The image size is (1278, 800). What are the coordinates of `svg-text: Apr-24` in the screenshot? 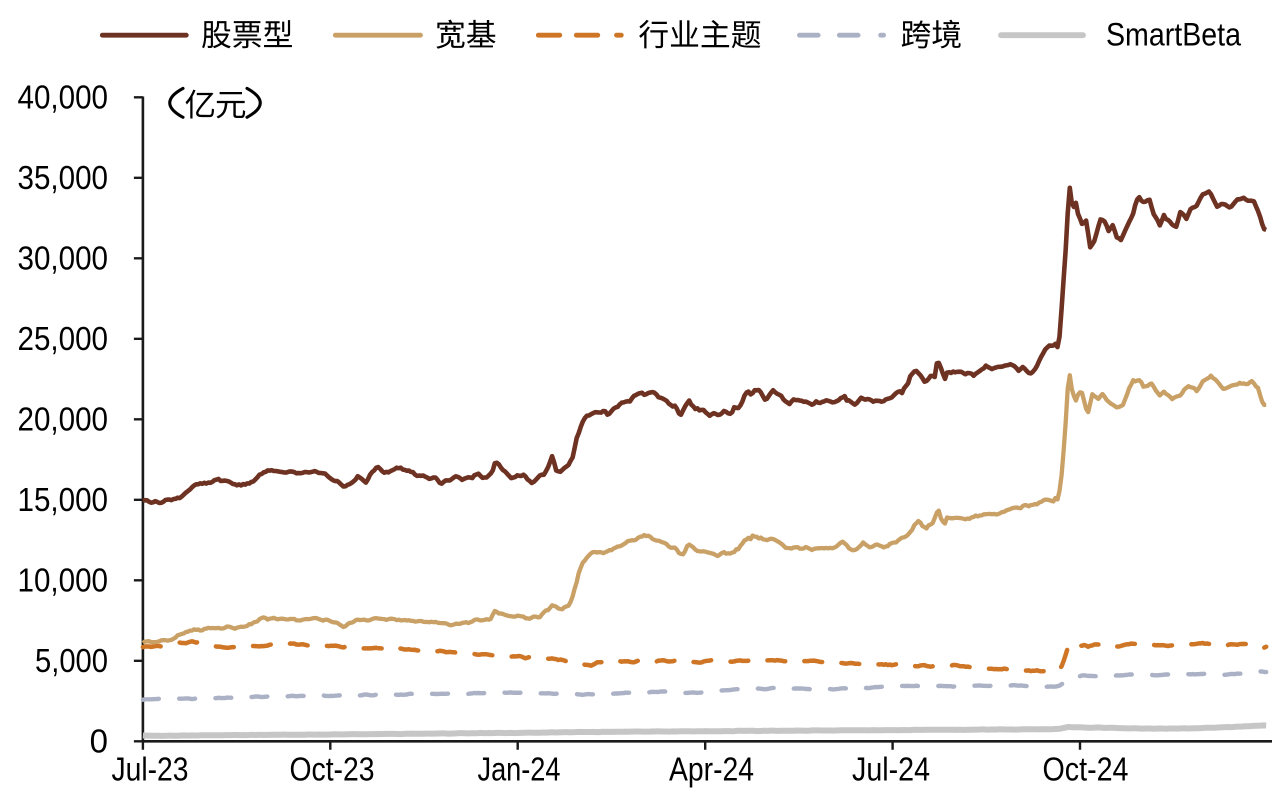 It's located at (711, 769).